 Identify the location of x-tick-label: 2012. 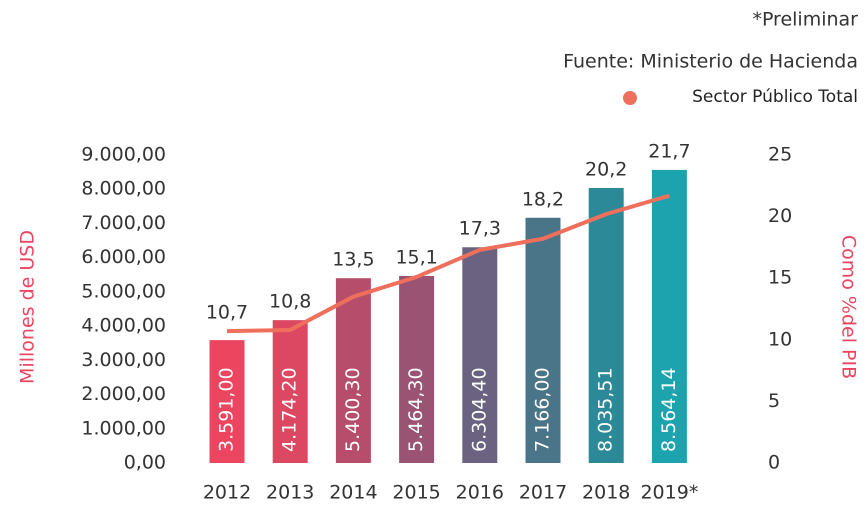
(227, 493).